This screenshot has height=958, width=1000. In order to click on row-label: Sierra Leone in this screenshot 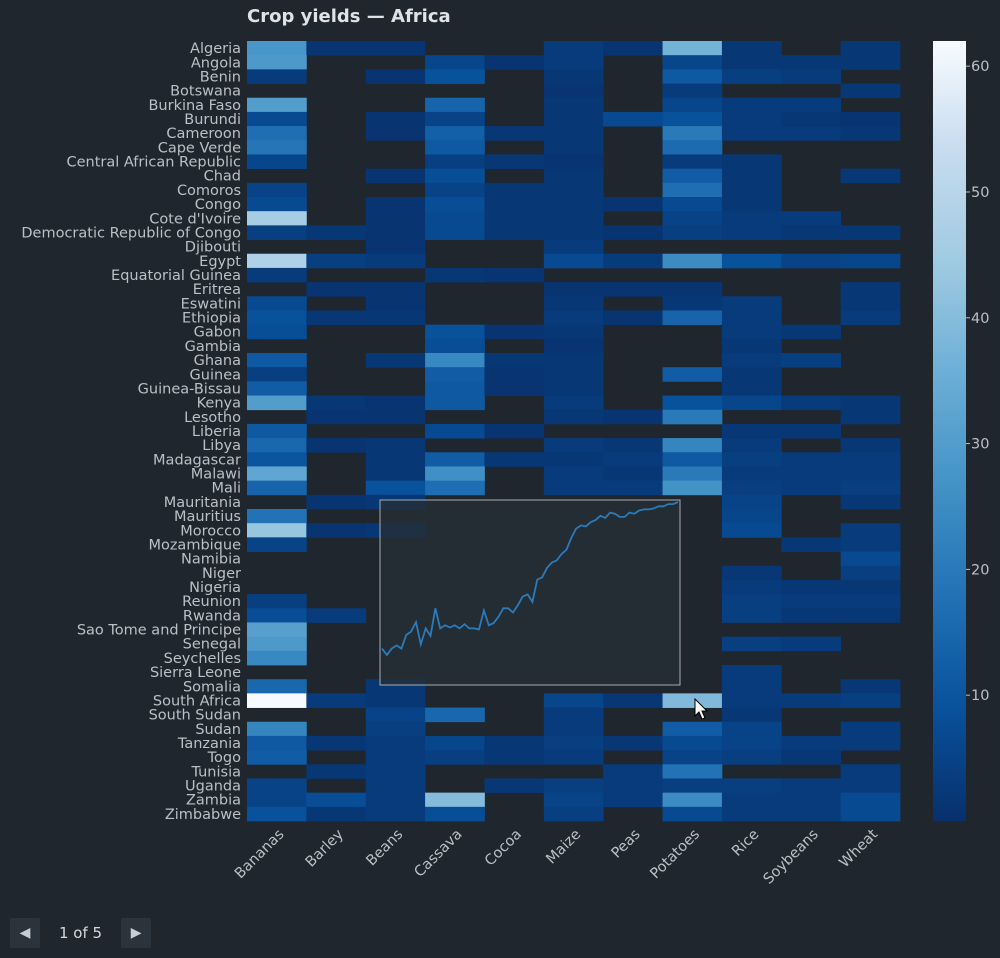, I will do `click(195, 673)`.